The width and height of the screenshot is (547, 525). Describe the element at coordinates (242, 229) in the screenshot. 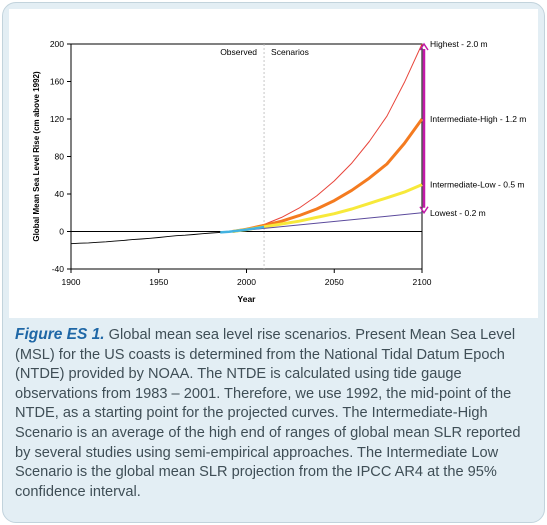

I see `bridge-line` at that location.